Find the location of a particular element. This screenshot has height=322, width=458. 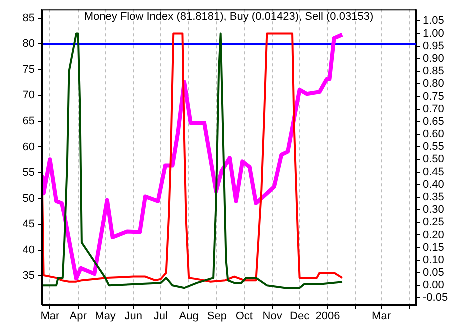

y-tick-label: 70 is located at coordinates (28, 96).